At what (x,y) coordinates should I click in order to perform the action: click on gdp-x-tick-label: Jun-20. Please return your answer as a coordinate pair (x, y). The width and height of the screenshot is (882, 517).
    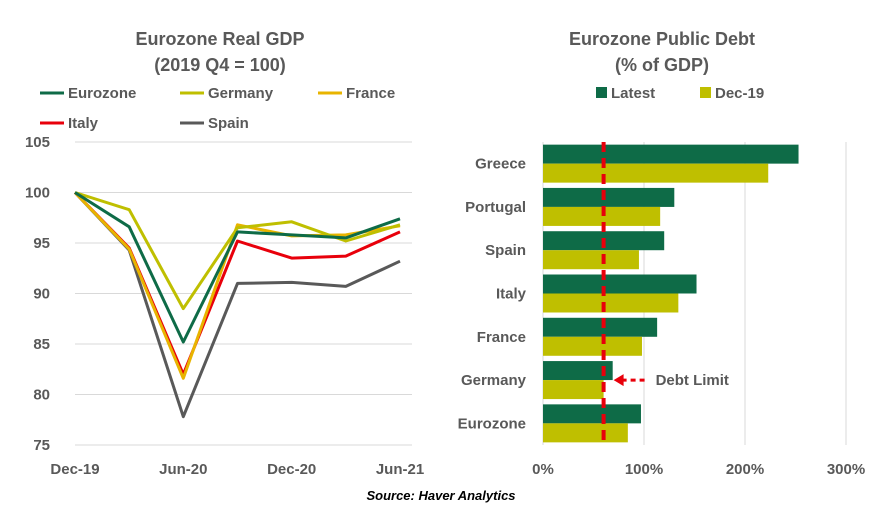
    Looking at the image, I should click on (183, 469).